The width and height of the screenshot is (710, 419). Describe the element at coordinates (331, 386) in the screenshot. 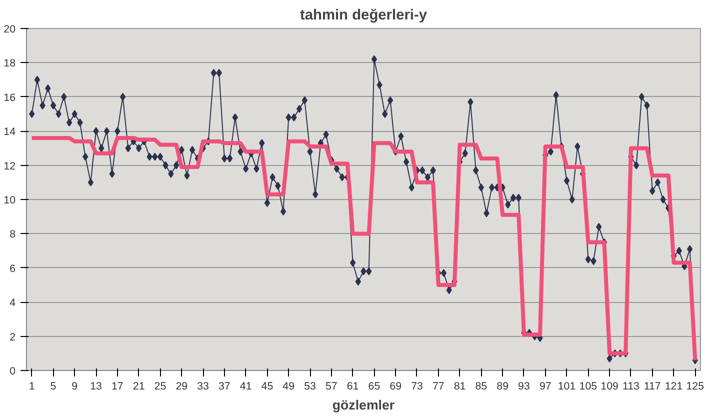

I see `x-tick-label: 57` at that location.